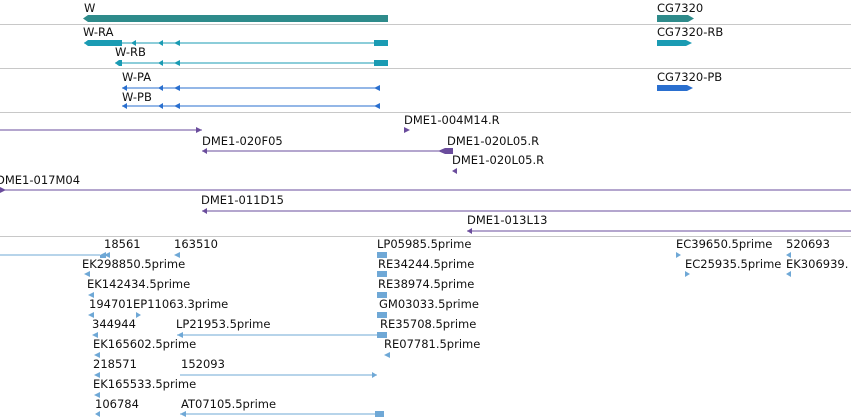 The height and width of the screenshot is (420, 851). What do you see at coordinates (53, 255) in the screenshot?
I see `est-left-partial` at bounding box center [53, 255].